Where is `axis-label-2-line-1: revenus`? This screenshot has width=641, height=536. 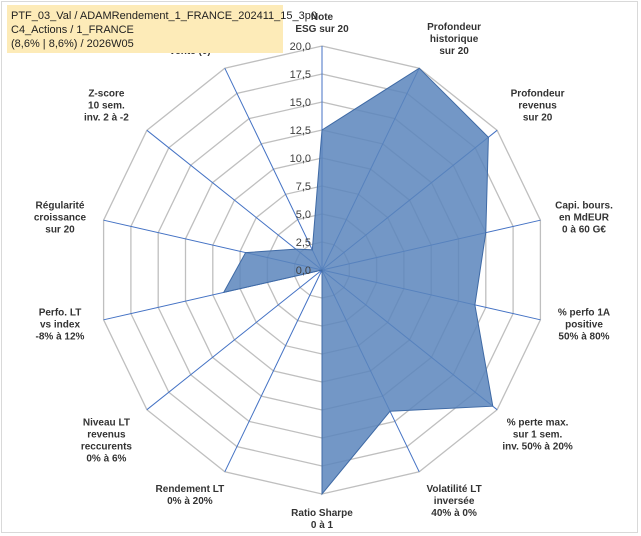
axis-label-2-line-1: revenus is located at coordinates (537, 105).